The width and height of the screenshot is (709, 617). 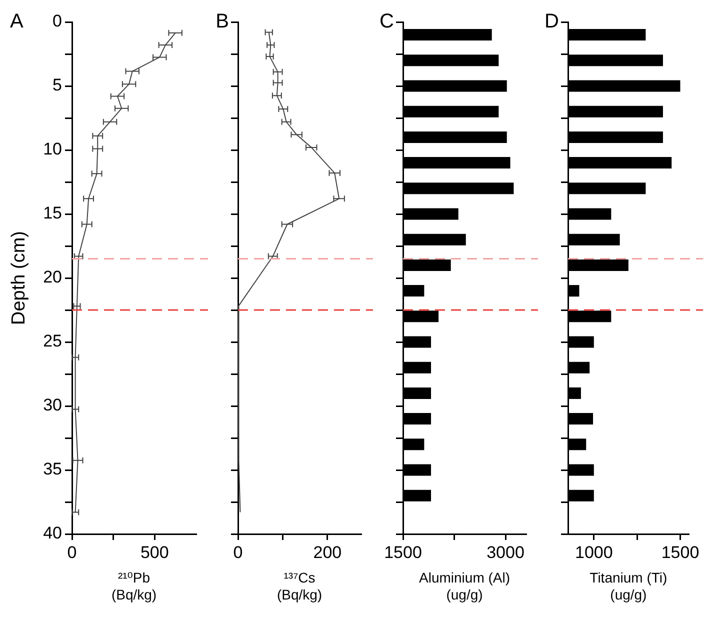 What do you see at coordinates (57, 21) in the screenshot?
I see `y-tick-label: 0` at bounding box center [57, 21].